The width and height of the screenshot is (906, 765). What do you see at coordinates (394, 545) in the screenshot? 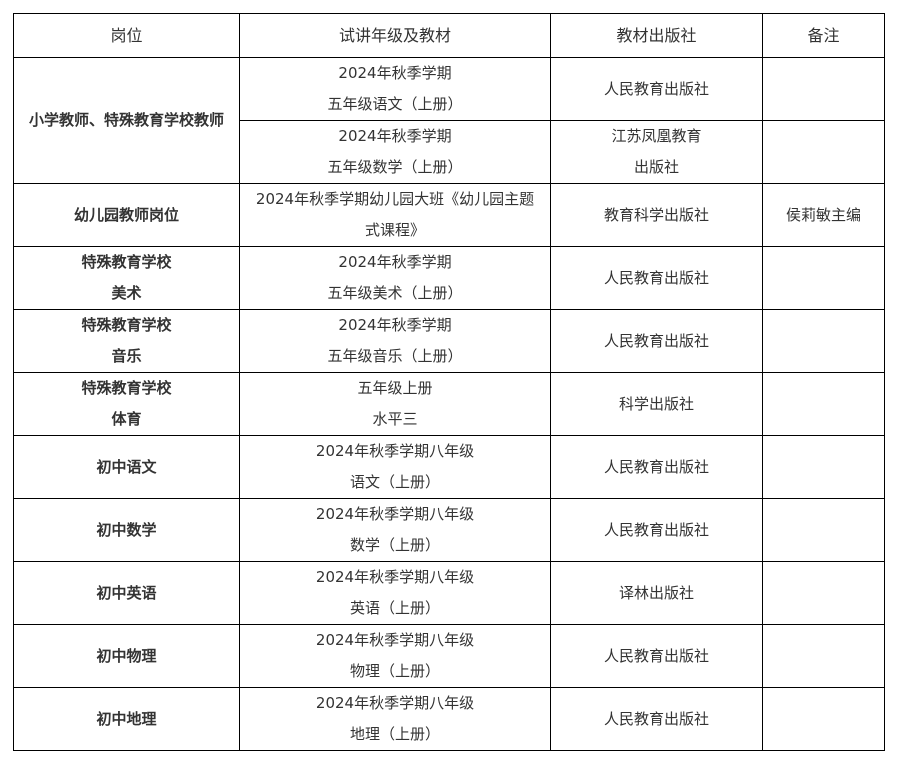
I see `material-cell-line: 数学（上册）` at bounding box center [394, 545].